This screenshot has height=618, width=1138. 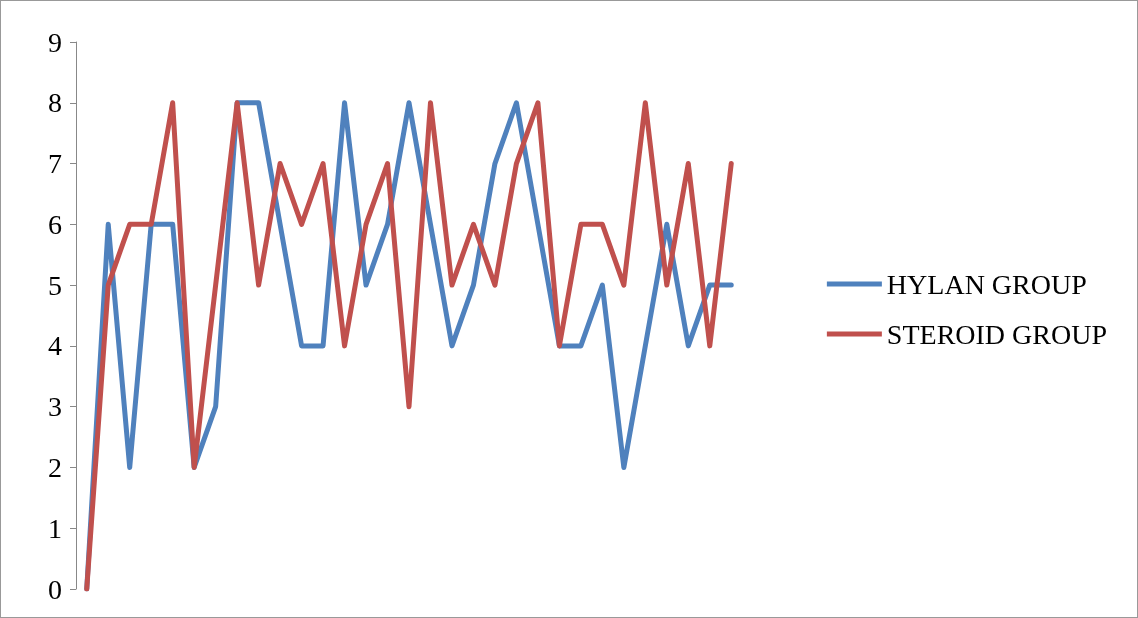 What do you see at coordinates (55, 103) in the screenshot?
I see `y-tick-label: 8` at bounding box center [55, 103].